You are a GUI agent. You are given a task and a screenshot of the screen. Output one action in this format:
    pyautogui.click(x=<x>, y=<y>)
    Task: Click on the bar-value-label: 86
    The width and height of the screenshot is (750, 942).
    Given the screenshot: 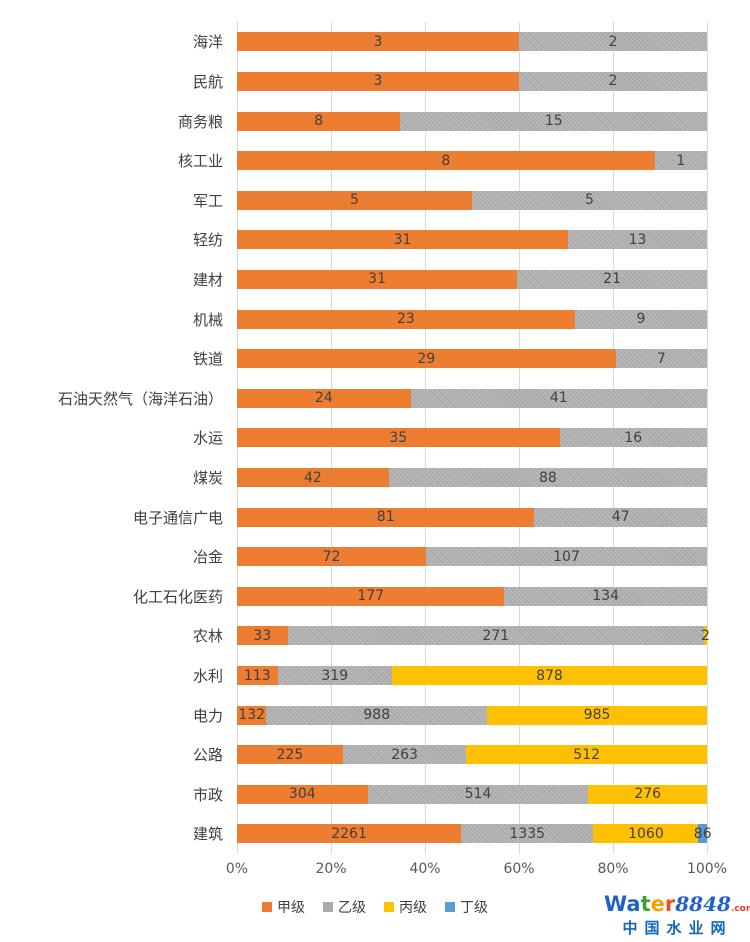 What is the action you would take?
    pyautogui.click(x=702, y=833)
    